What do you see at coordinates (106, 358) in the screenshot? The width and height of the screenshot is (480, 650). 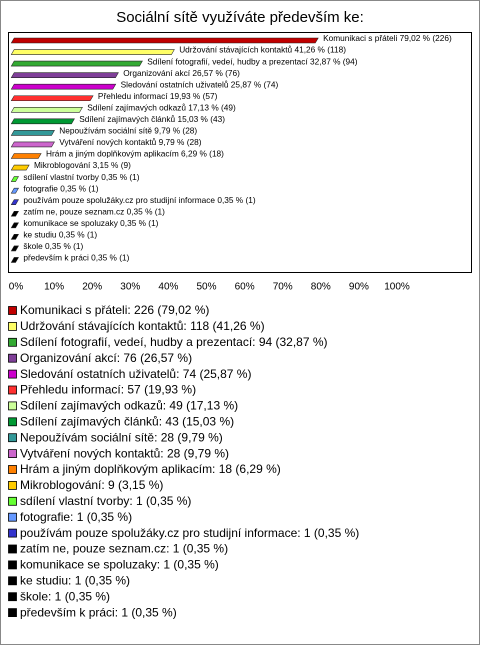 I see `legend-label: Organizování akcí: 76 (26,57 %)` at bounding box center [106, 358].